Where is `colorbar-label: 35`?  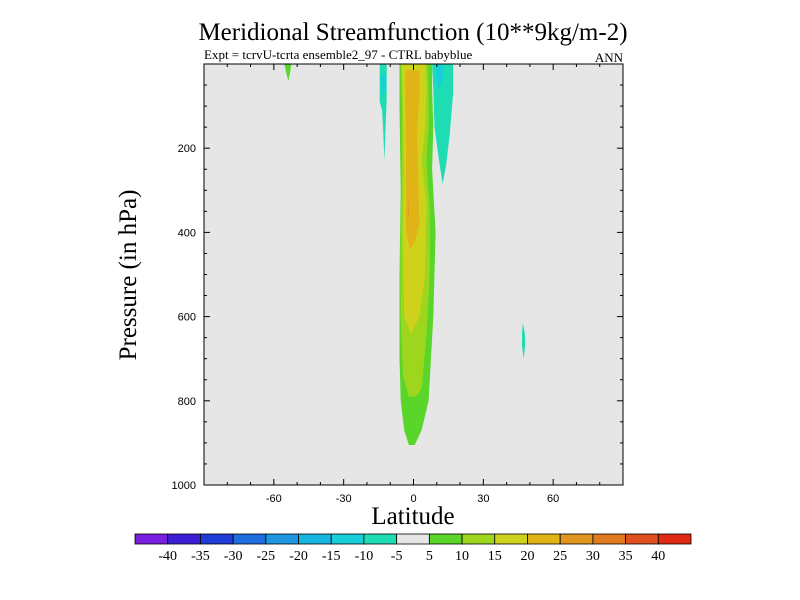 colorbar-label: 35 is located at coordinates (626, 556).